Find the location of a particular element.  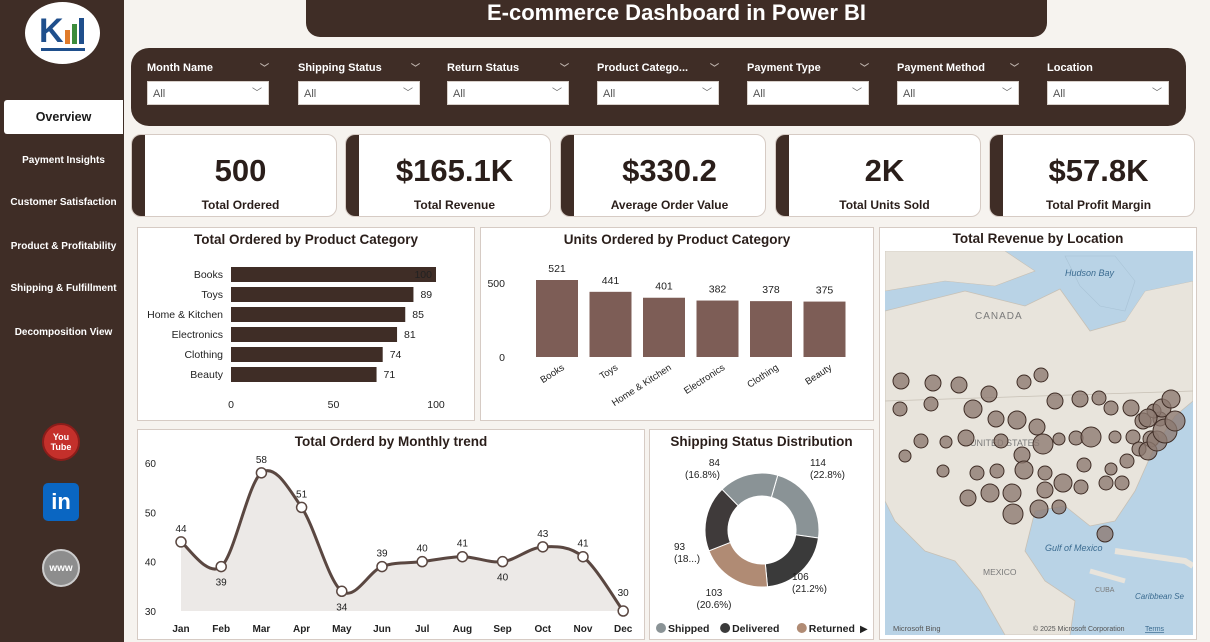

nav-shipping-fulfillment: Shipping & Fulfillment is located at coordinates (63, 288).